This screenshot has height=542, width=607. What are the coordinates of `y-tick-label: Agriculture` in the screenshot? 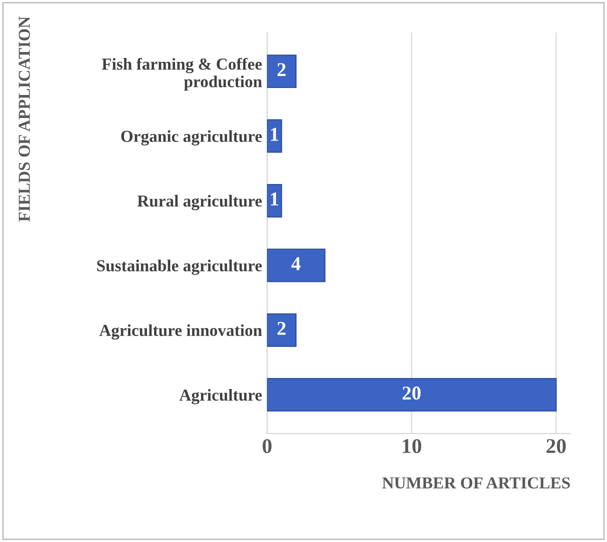 It's located at (220, 396).